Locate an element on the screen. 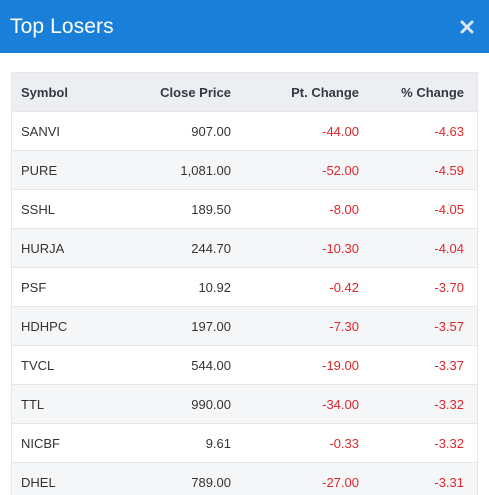  cell-symbol: TTL is located at coordinates (64, 404).